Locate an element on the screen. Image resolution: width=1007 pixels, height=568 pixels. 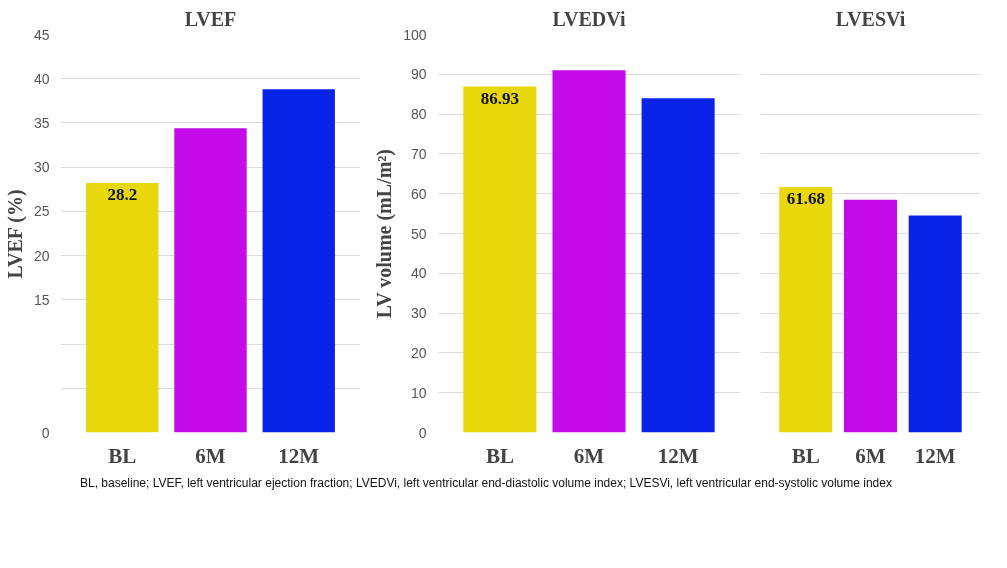
y-tick-label: 10 is located at coordinates (418, 392).